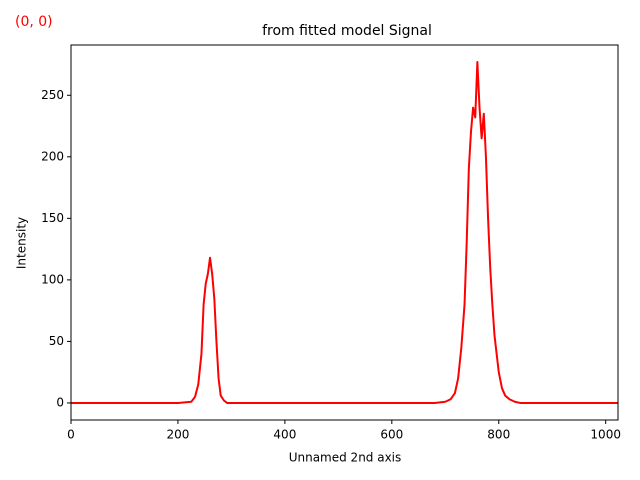 The width and height of the screenshot is (640, 480). I want to click on y-tick-label: 250, so click(52, 95).